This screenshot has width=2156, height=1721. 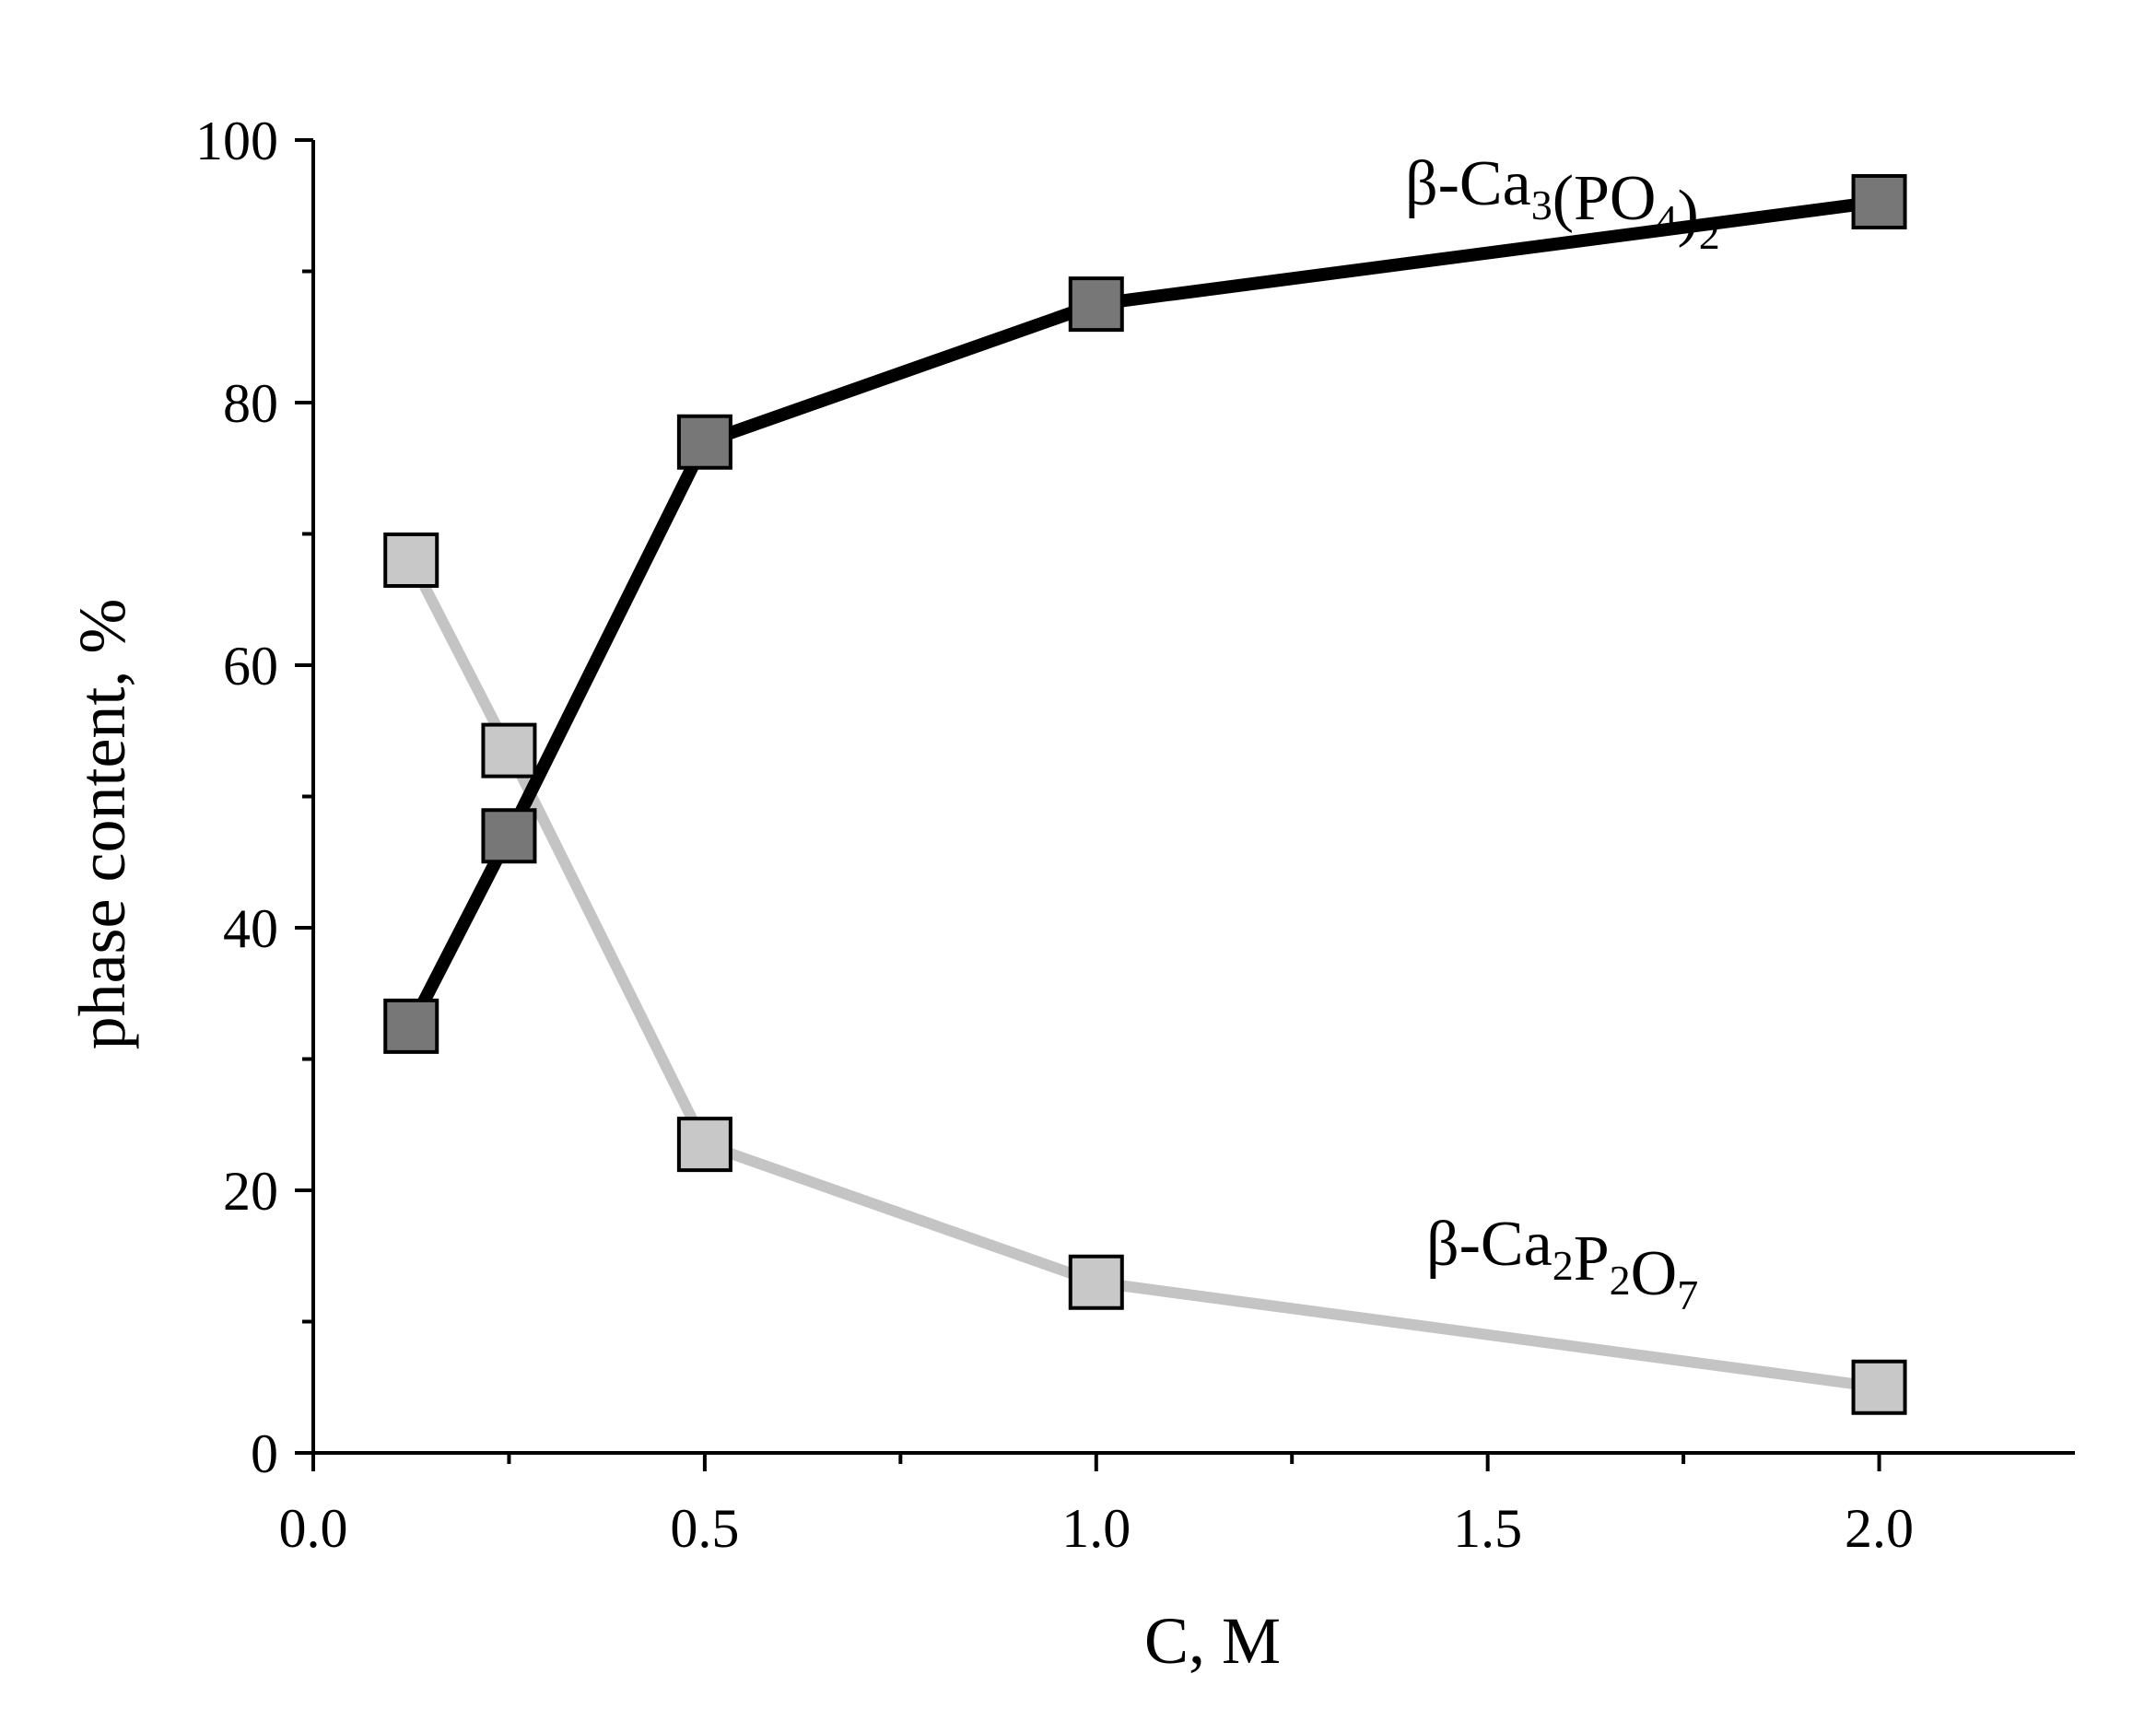 I want to click on y-axis-title: phase content, %, so click(x=102, y=824).